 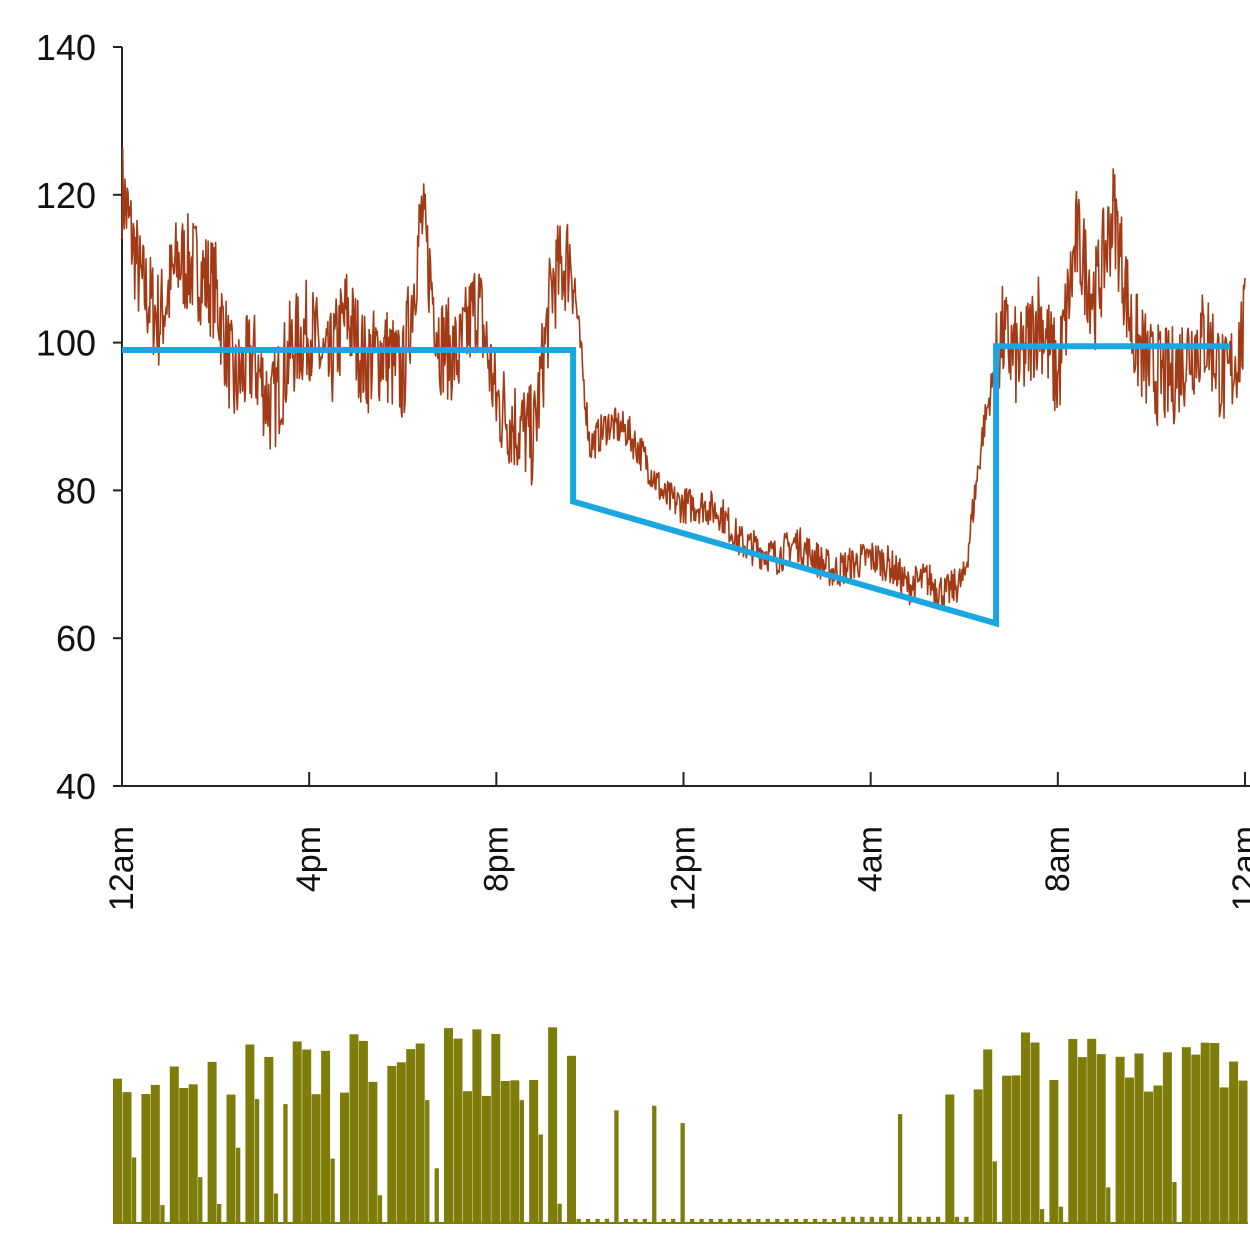 What do you see at coordinates (76, 786) in the screenshot?
I see `y-tick-label: 40` at bounding box center [76, 786].